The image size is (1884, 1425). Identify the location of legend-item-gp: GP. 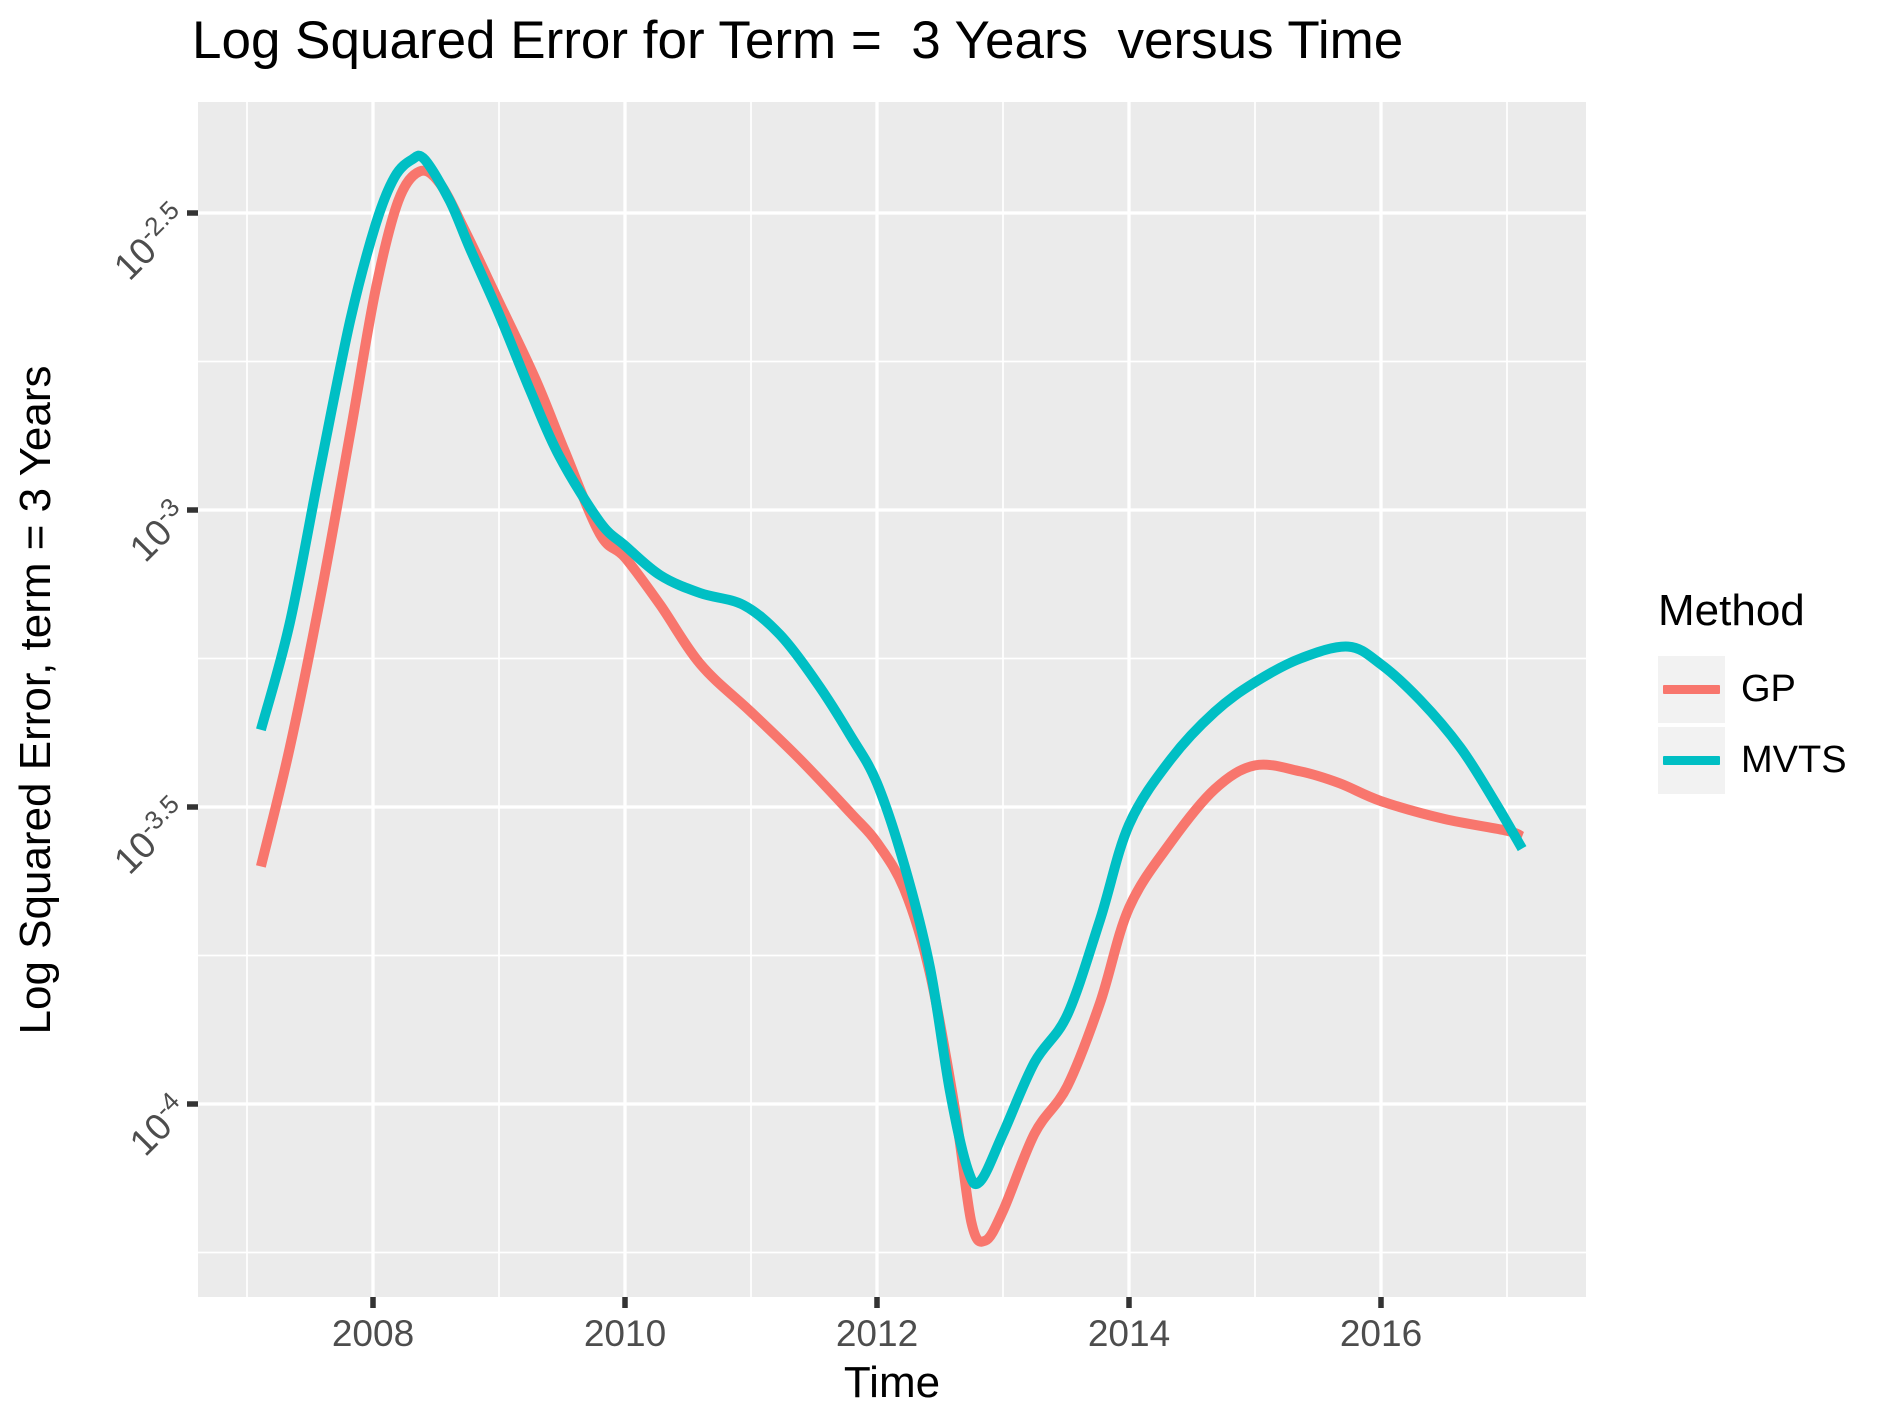
(1752, 689).